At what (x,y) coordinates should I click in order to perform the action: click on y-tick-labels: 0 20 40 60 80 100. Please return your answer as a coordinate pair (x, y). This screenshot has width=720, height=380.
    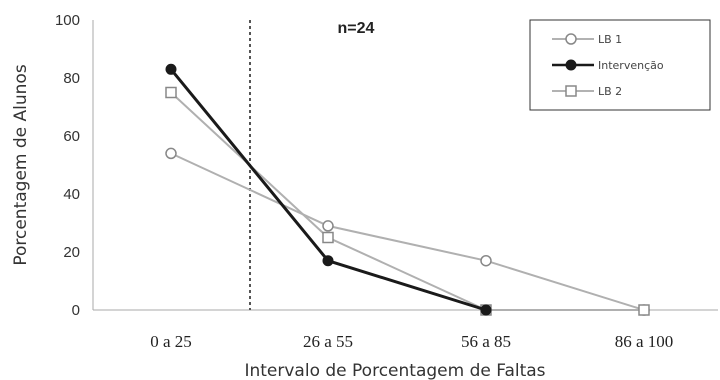
    Looking at the image, I should click on (67, 165).